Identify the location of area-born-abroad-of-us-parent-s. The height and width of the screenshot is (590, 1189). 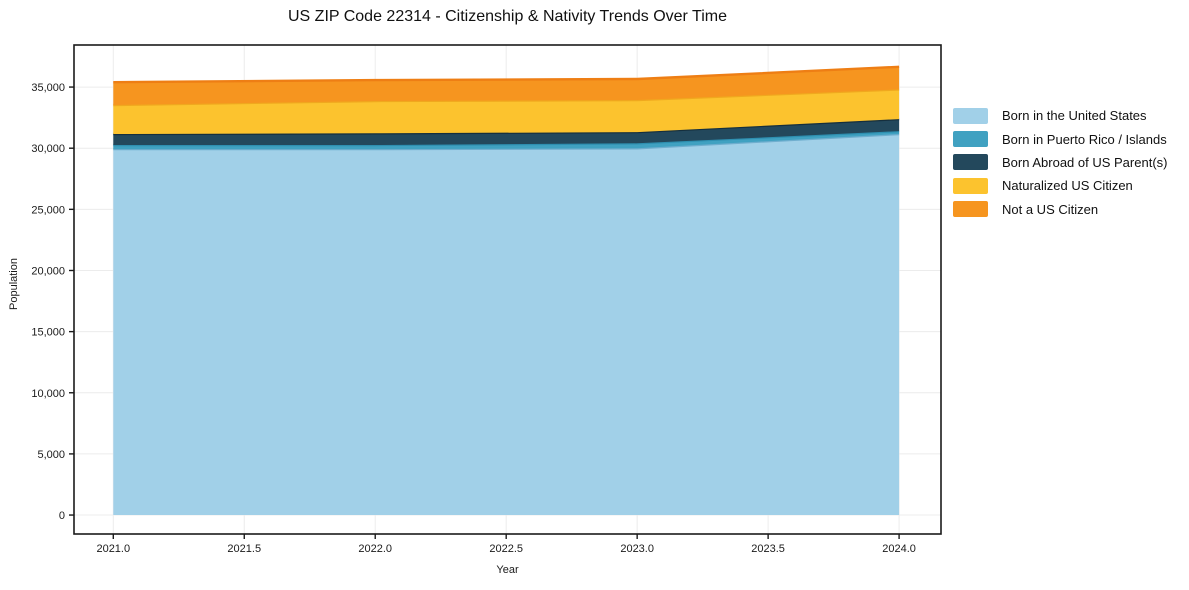
(506, 132).